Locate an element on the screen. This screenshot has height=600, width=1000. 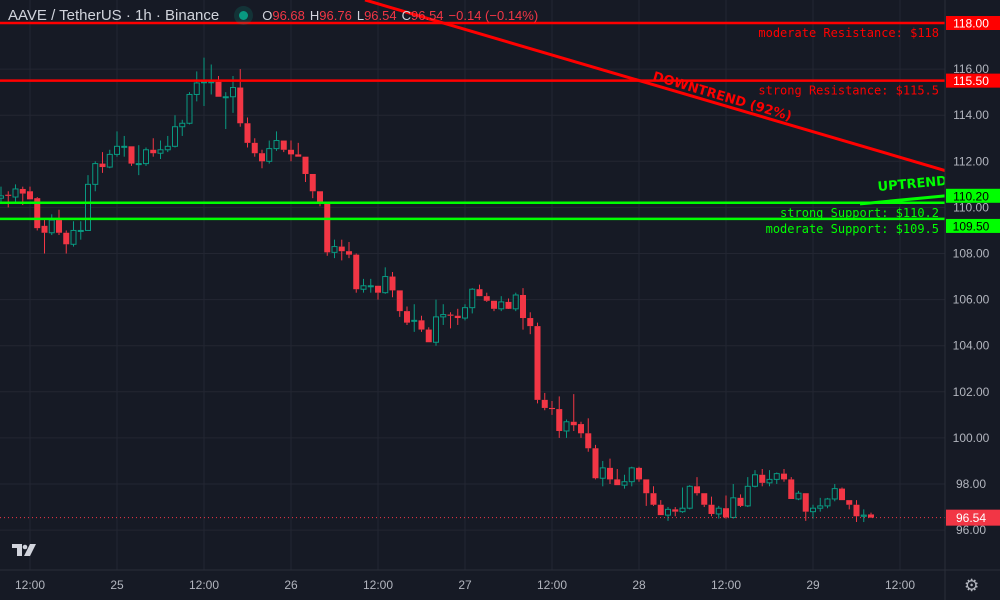
x-tick-label: 26 is located at coordinates (291, 585).